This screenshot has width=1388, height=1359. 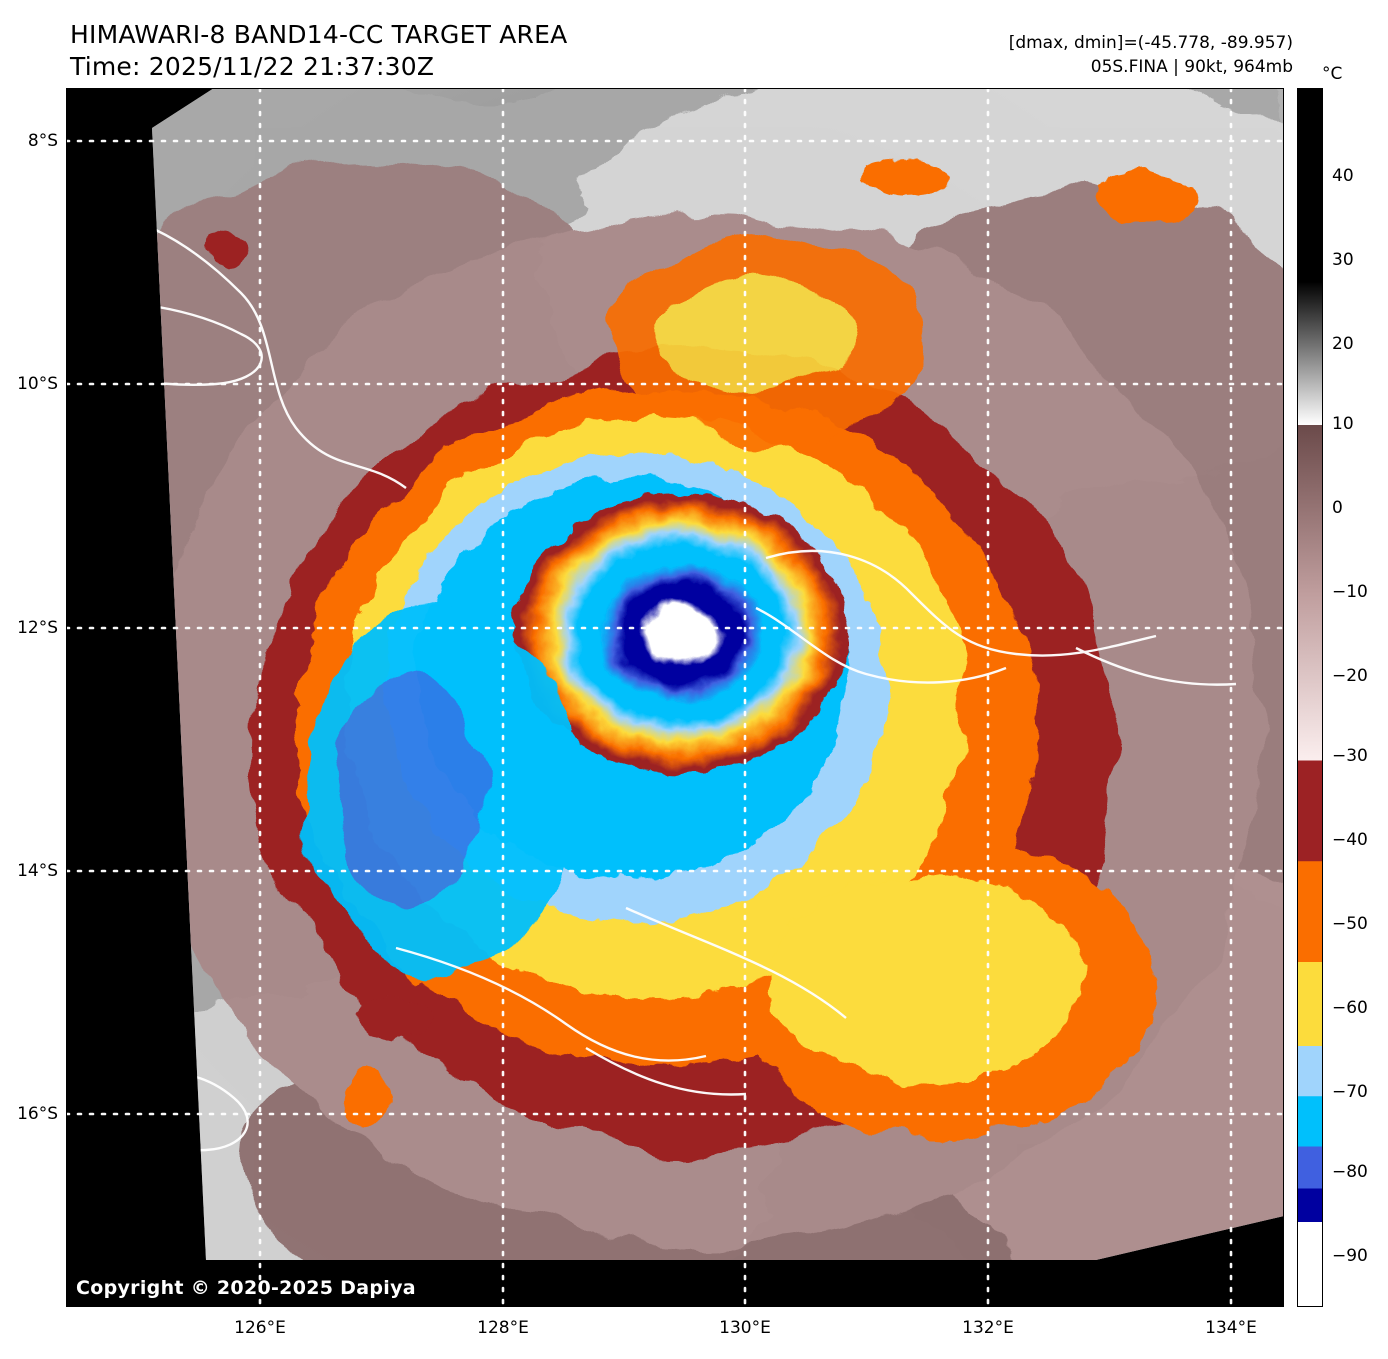 I want to click on copyright-label: Copyright © 2020-2025 Dapiya, so click(x=246, y=1288).